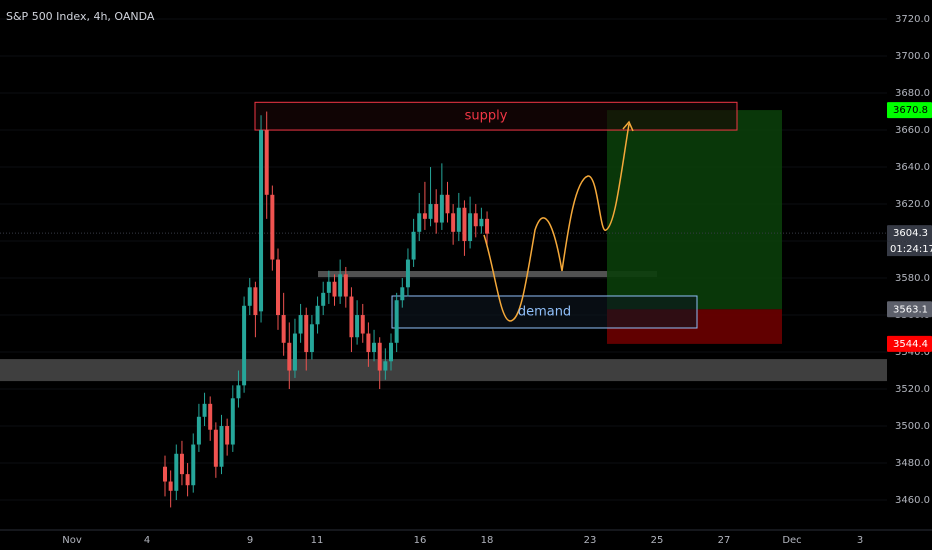 Image resolution: width=932 pixels, height=550 pixels. I want to click on price-label: 3563.1, so click(910, 309).